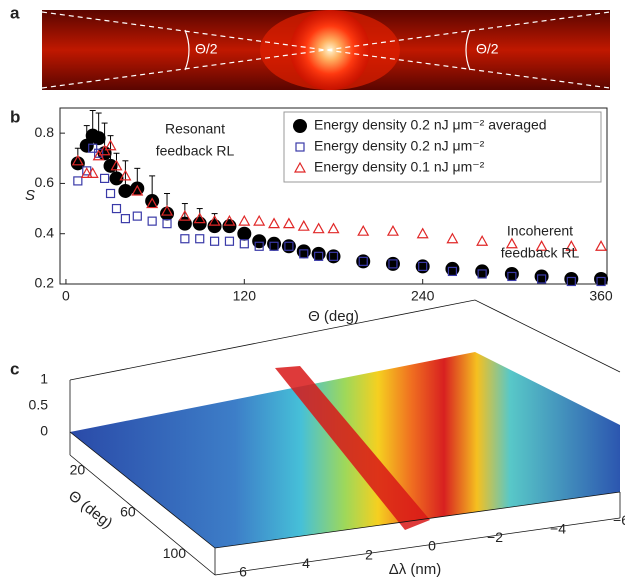 Image resolution: width=625 pixels, height=585 pixels. Describe the element at coordinates (175, 553) in the screenshot. I see `y-tick-label: 100` at that location.